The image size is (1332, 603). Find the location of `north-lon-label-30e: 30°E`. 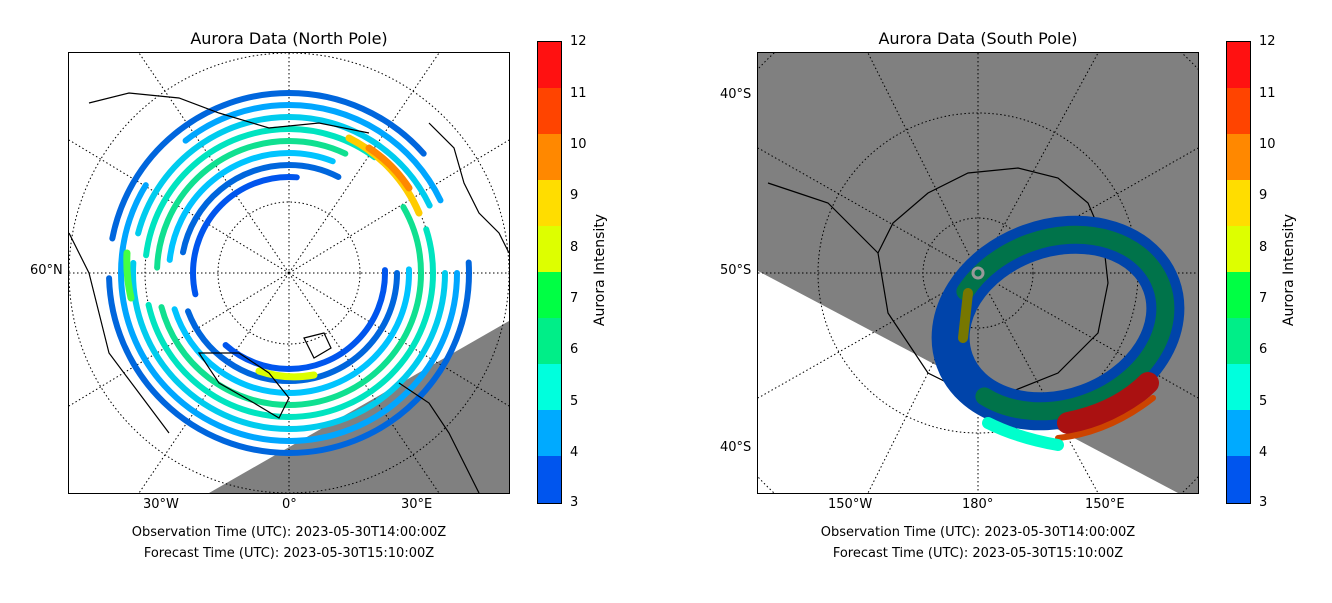

north-lon-label-30e: 30°E is located at coordinates (417, 504).